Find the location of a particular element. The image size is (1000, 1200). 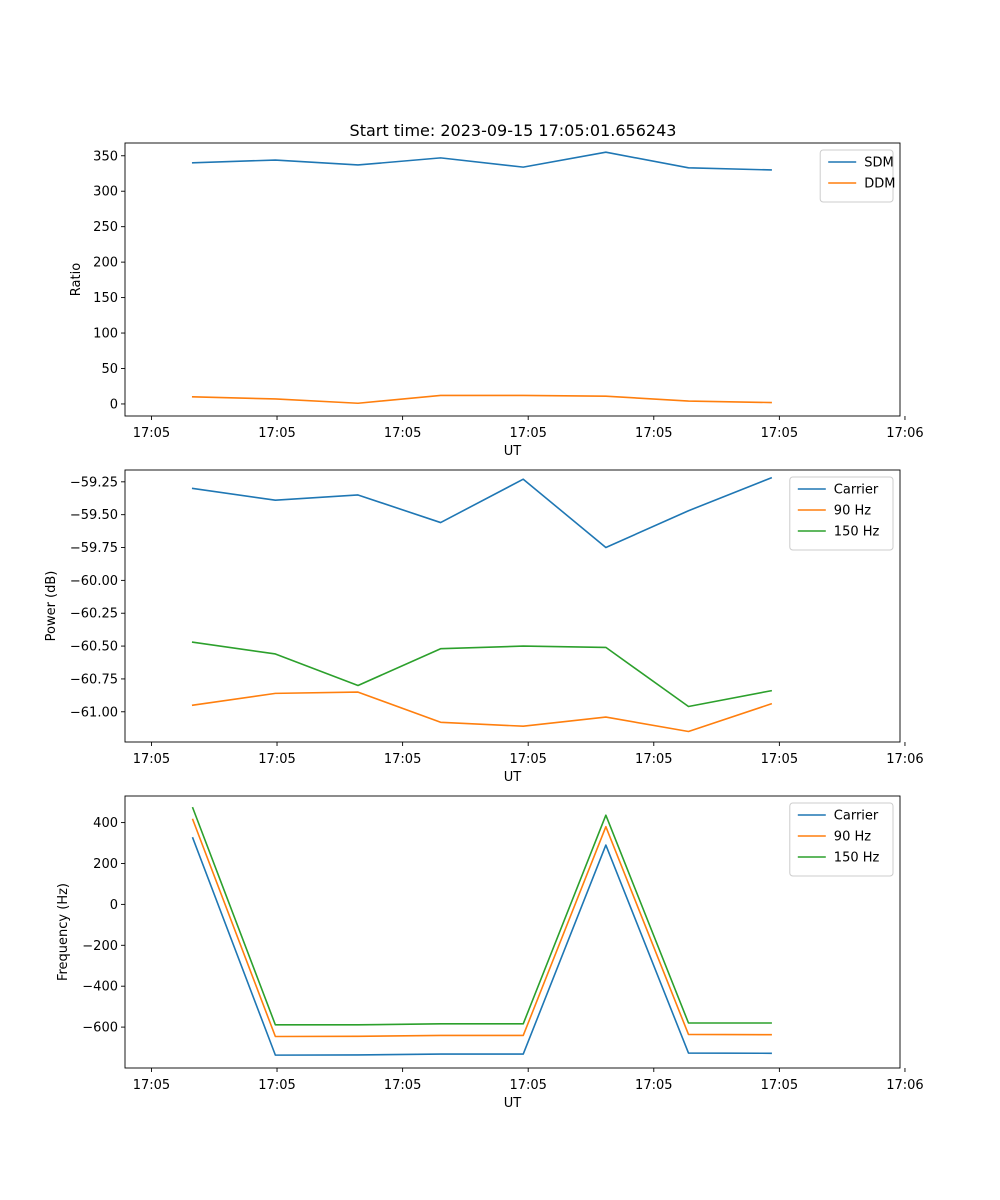

power-ytick-label: −60.75 is located at coordinates (94, 679).